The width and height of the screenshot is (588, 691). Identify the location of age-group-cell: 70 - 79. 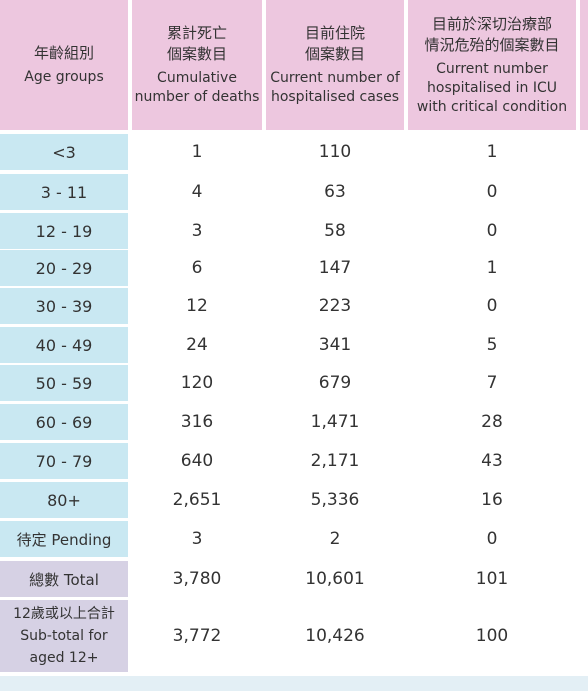
(64, 461).